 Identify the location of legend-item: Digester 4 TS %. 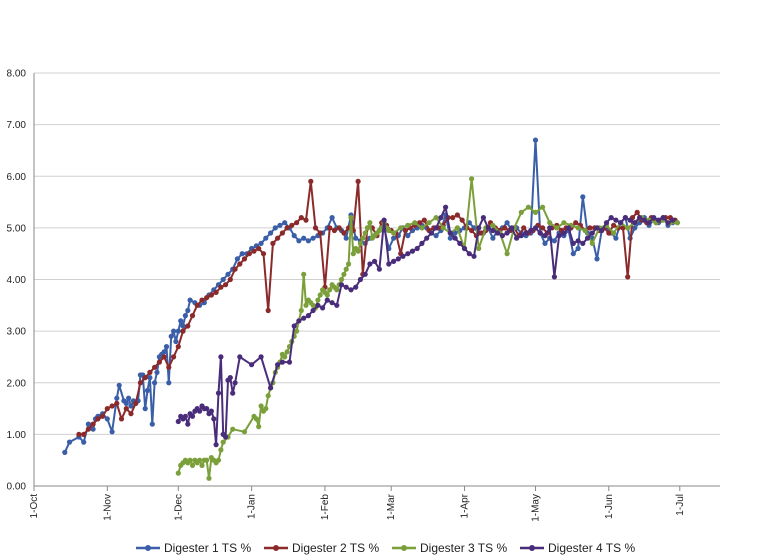
(577, 548).